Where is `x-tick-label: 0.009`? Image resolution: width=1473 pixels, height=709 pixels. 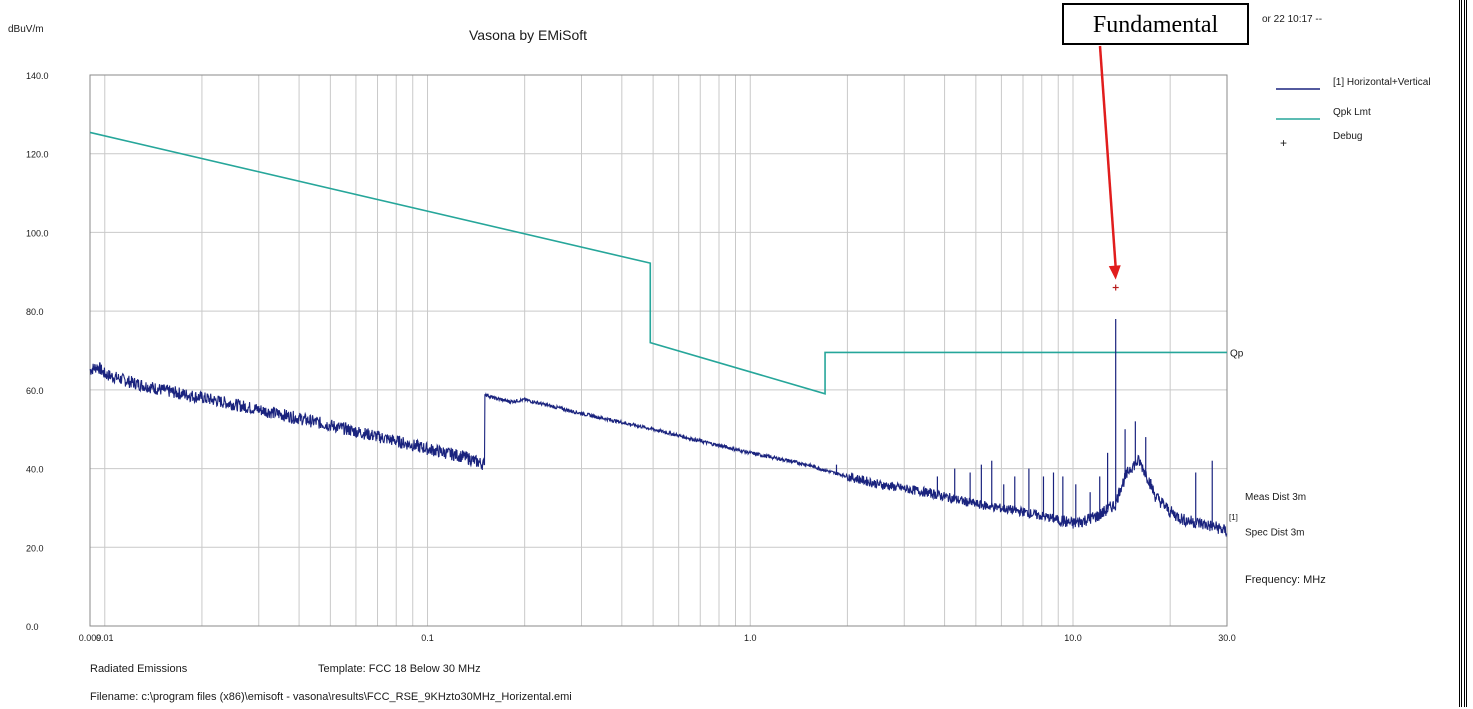
x-tick-label: 0.009 is located at coordinates (90, 638).